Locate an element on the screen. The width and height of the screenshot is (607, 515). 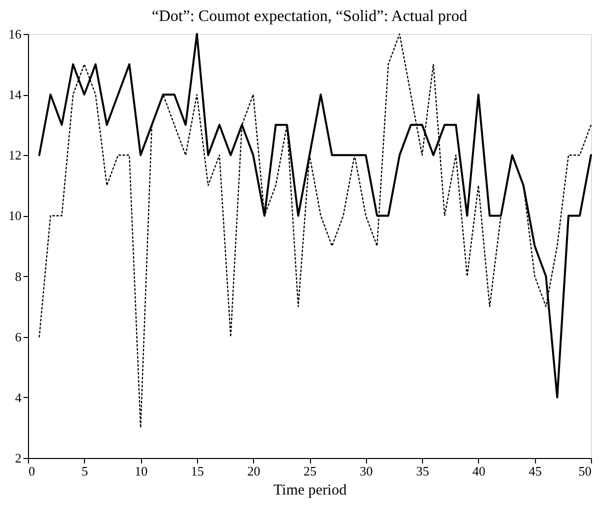
y-tick-label: 12 is located at coordinates (15, 155).